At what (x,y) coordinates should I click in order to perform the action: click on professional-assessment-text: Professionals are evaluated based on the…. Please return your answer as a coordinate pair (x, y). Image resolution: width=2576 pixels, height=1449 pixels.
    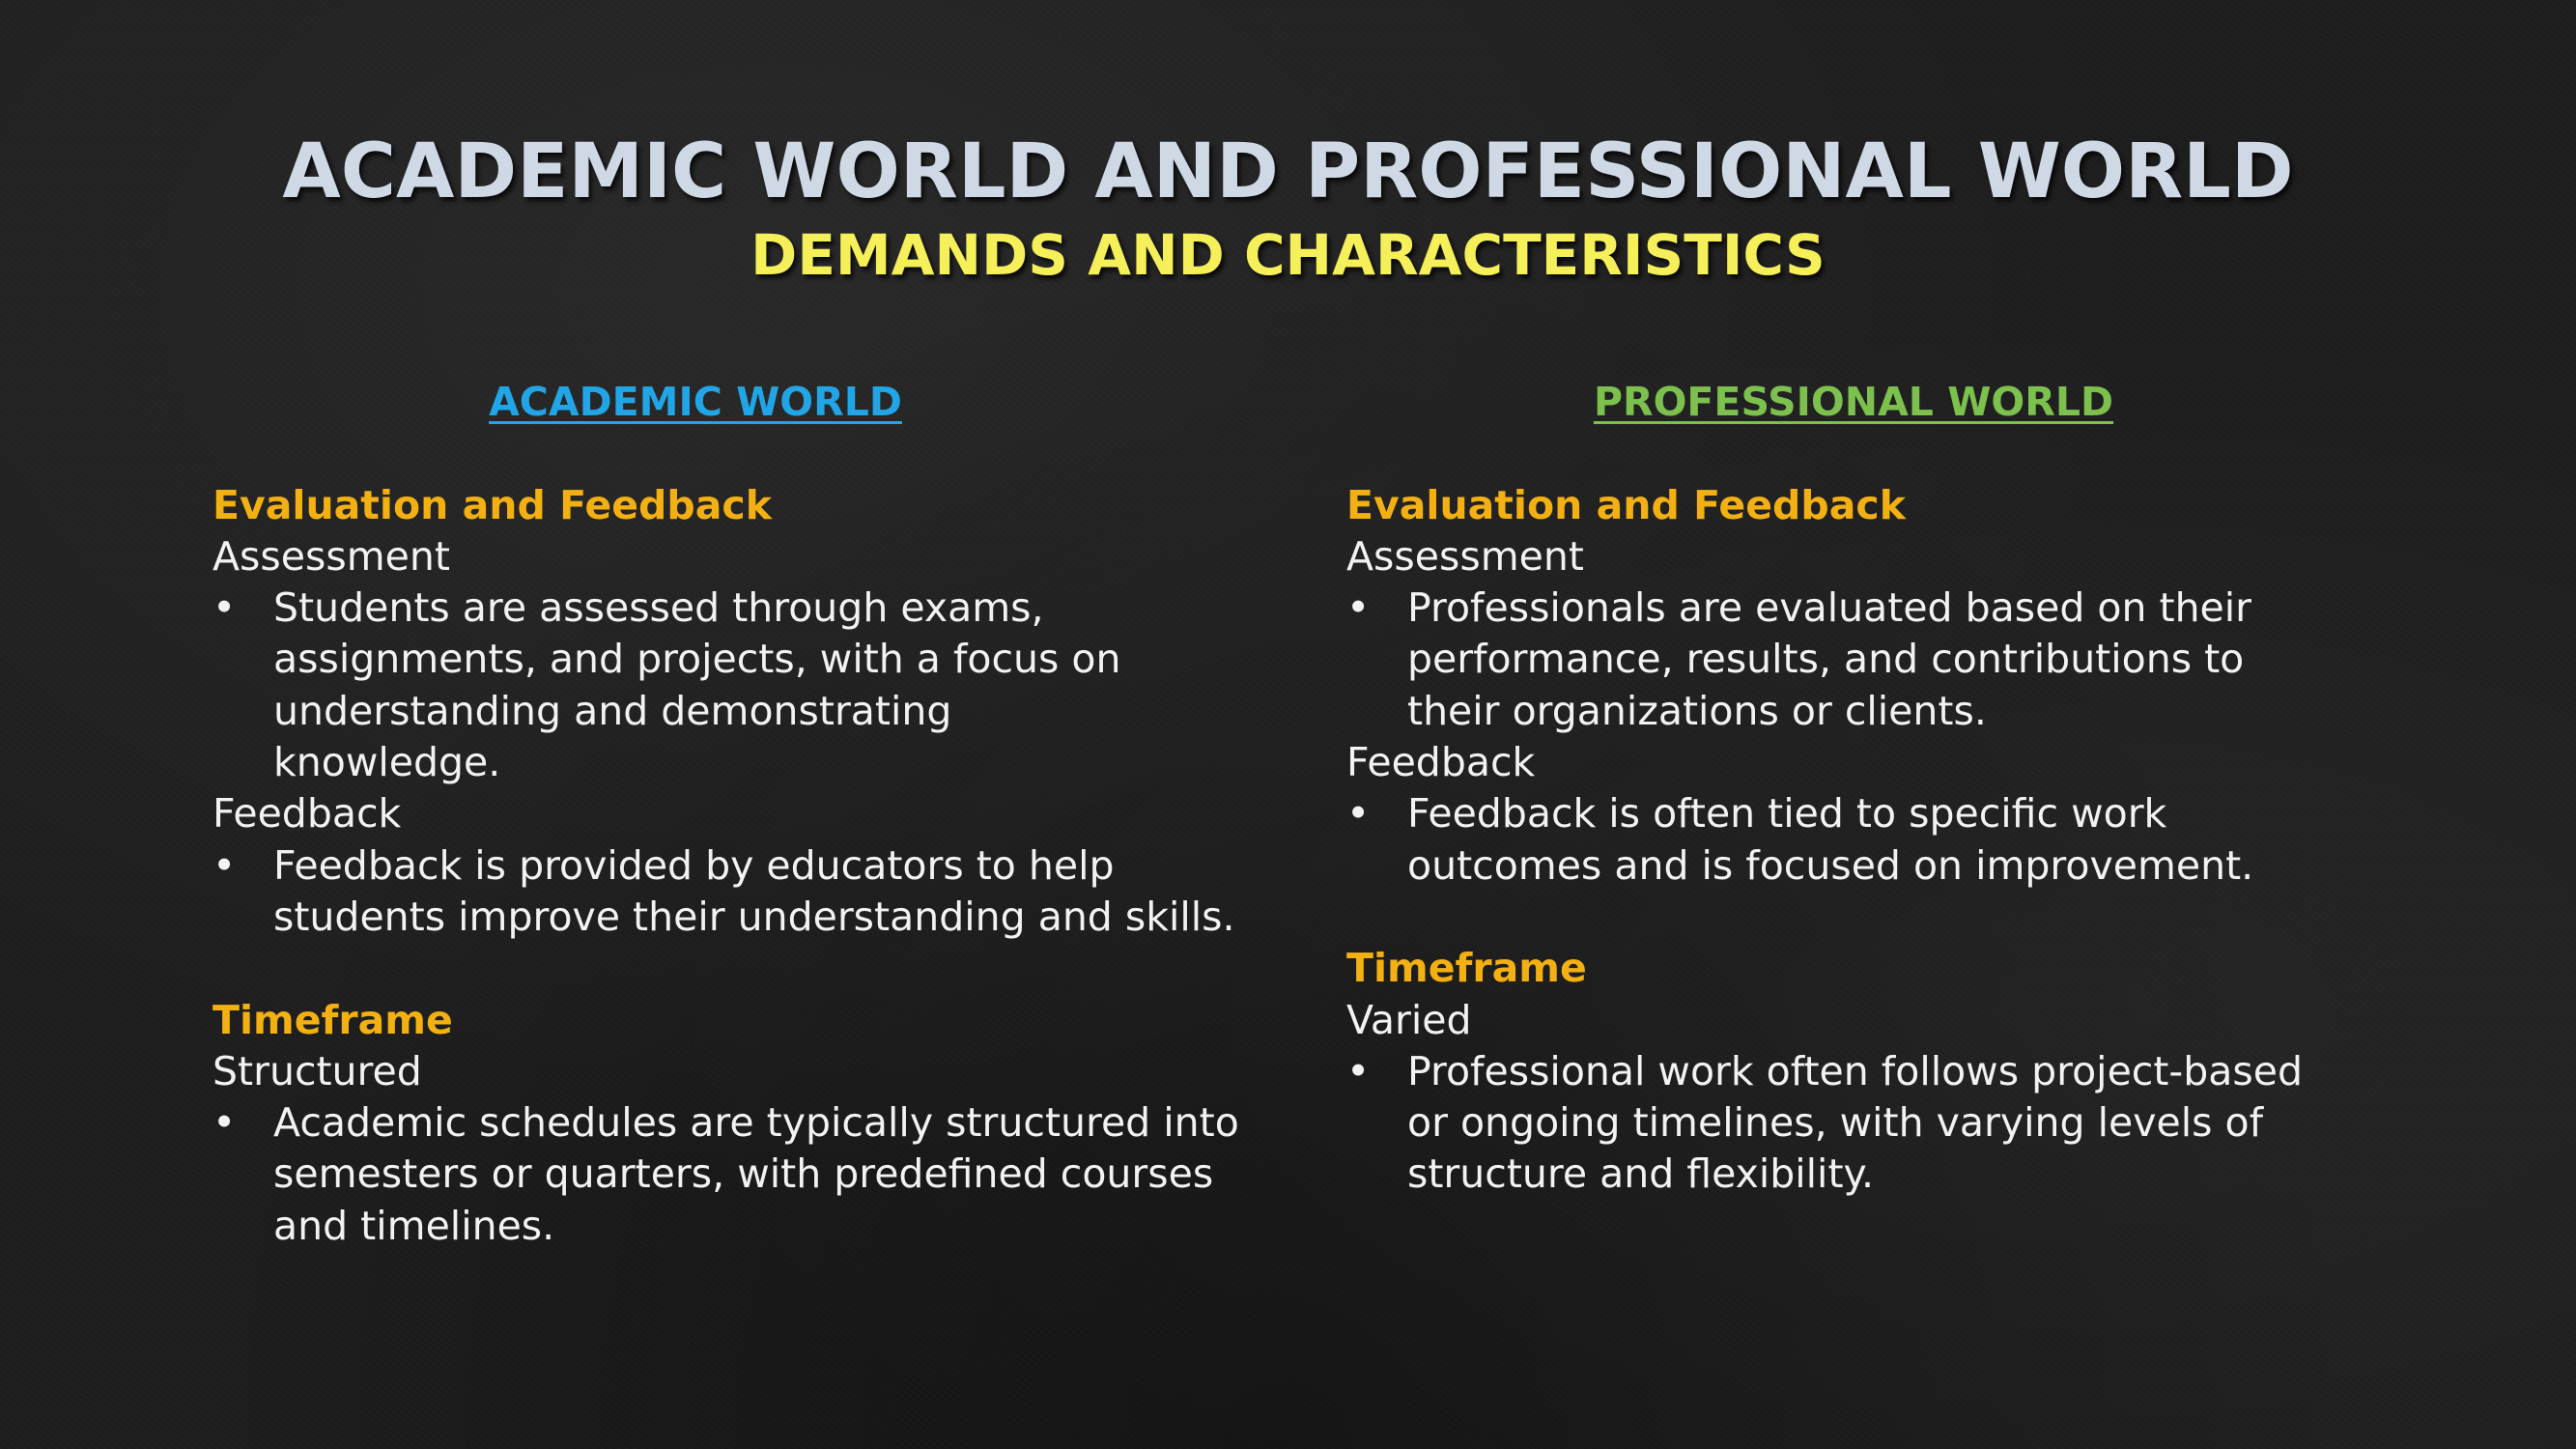
    Looking at the image, I should click on (1829, 659).